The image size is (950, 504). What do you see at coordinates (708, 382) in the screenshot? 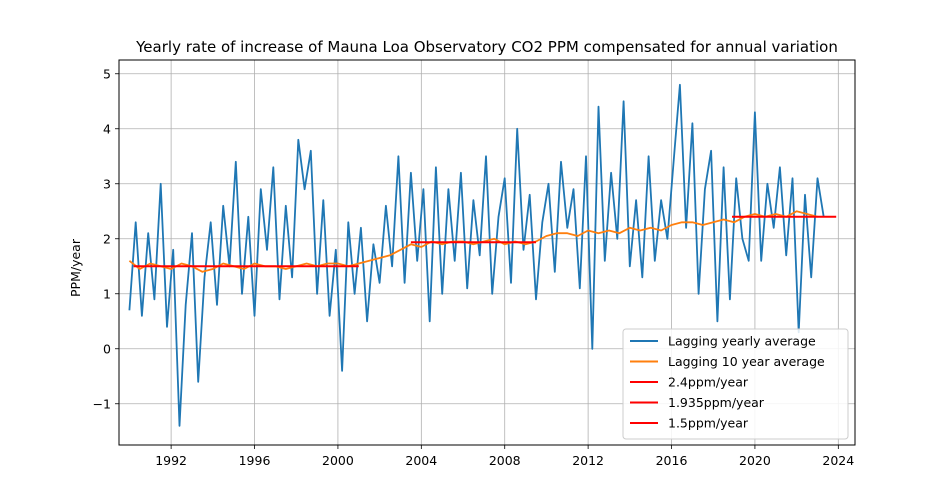
I see `legend-label: 2.4ppm/year` at bounding box center [708, 382].